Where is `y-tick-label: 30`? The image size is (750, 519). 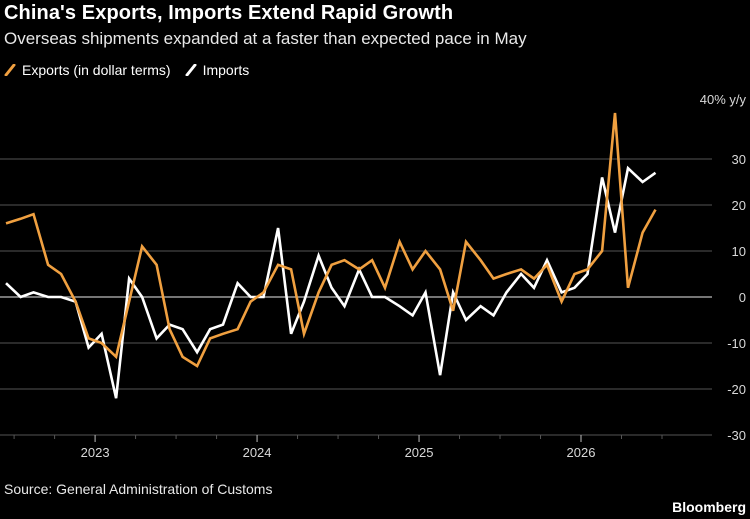
y-tick-label: 30 is located at coordinates (739, 159).